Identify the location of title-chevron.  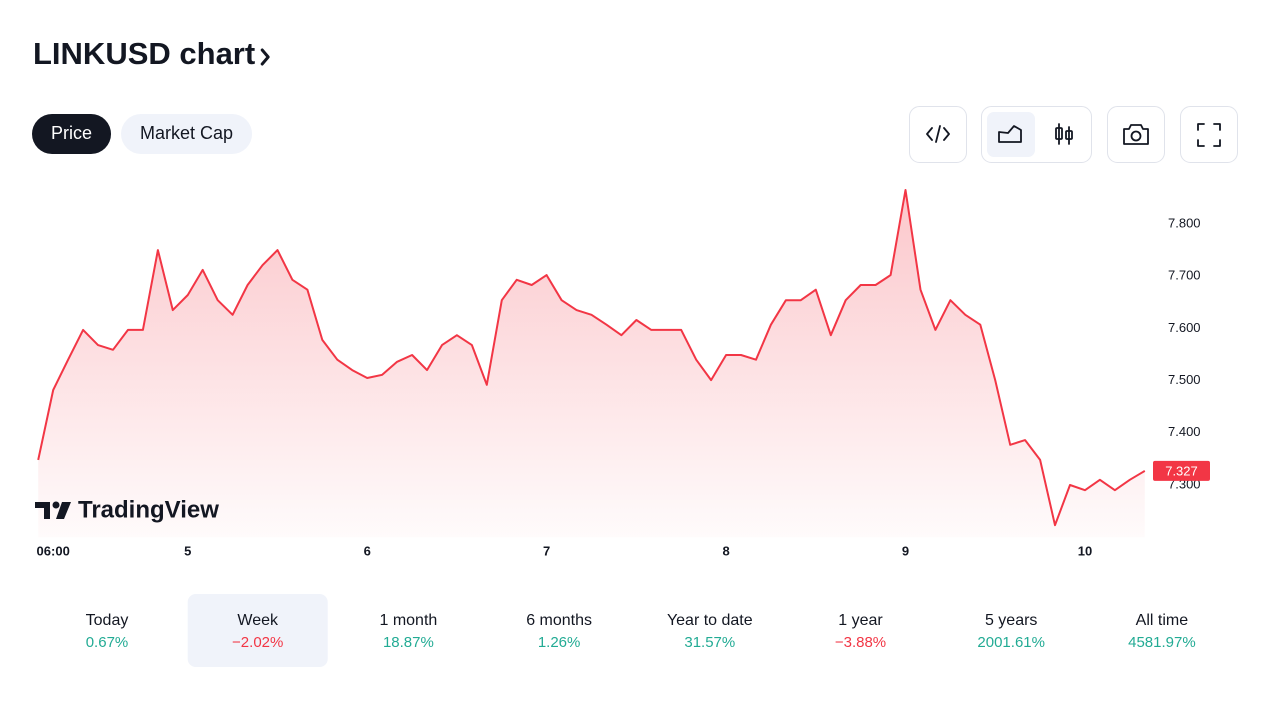
(265, 57).